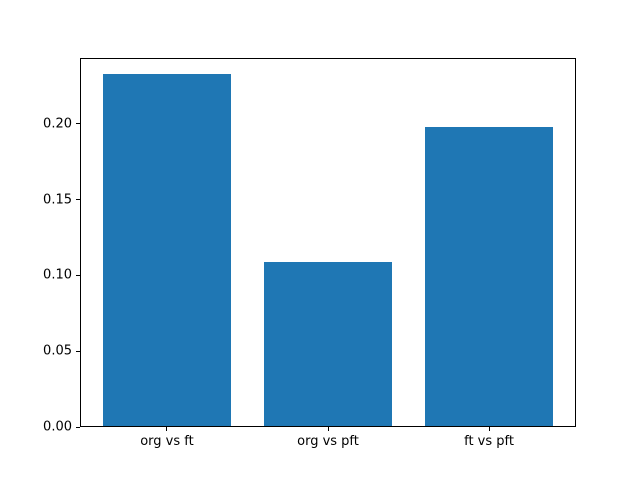  Describe the element at coordinates (57, 351) in the screenshot. I see `y-tick-label: 0.05` at that location.